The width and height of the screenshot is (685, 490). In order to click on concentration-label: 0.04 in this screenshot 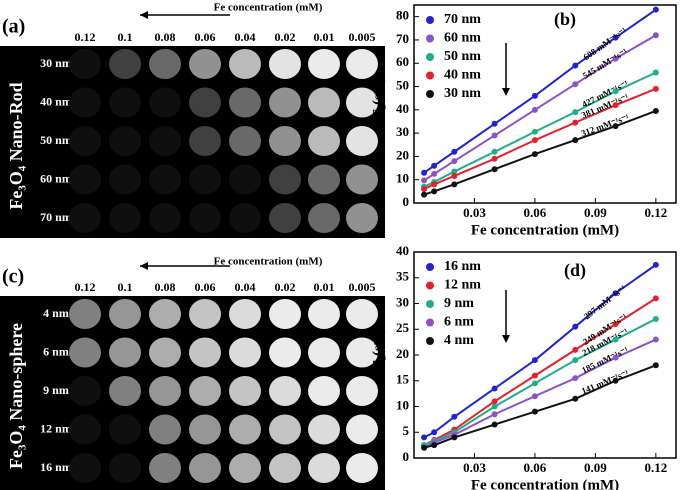, I will do `click(245, 37)`.